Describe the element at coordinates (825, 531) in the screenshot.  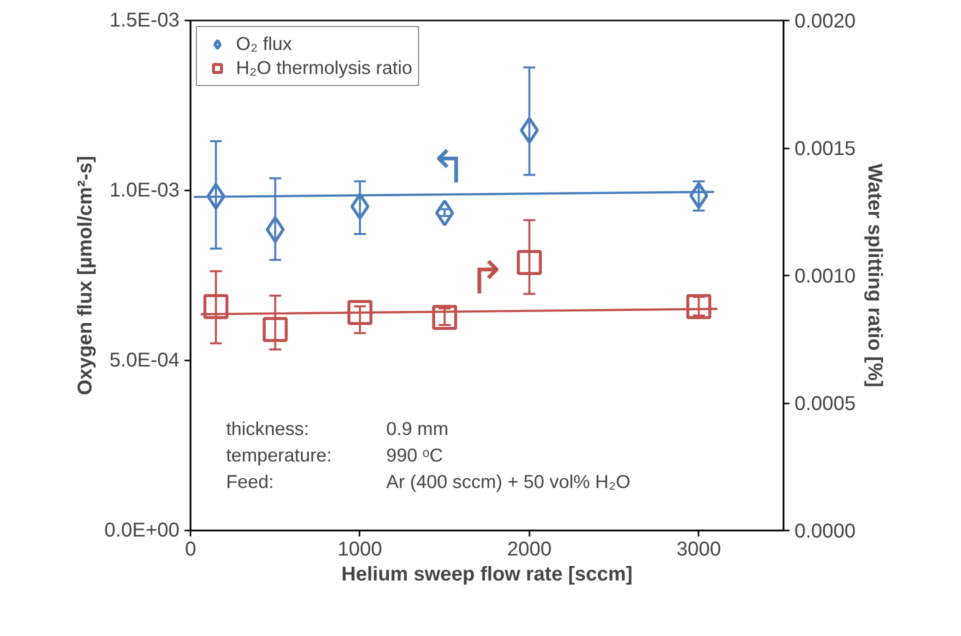
I see `y2-tick-label: 0.0000` at that location.